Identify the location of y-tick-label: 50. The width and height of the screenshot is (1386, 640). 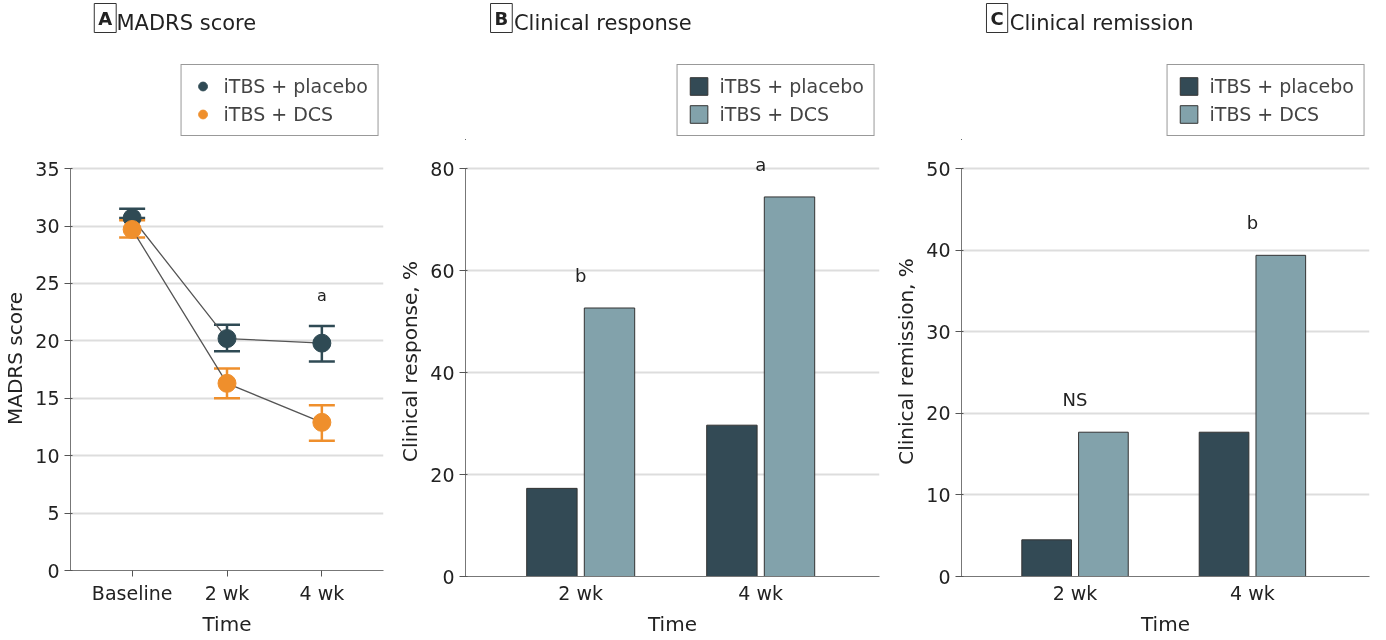
(938, 168).